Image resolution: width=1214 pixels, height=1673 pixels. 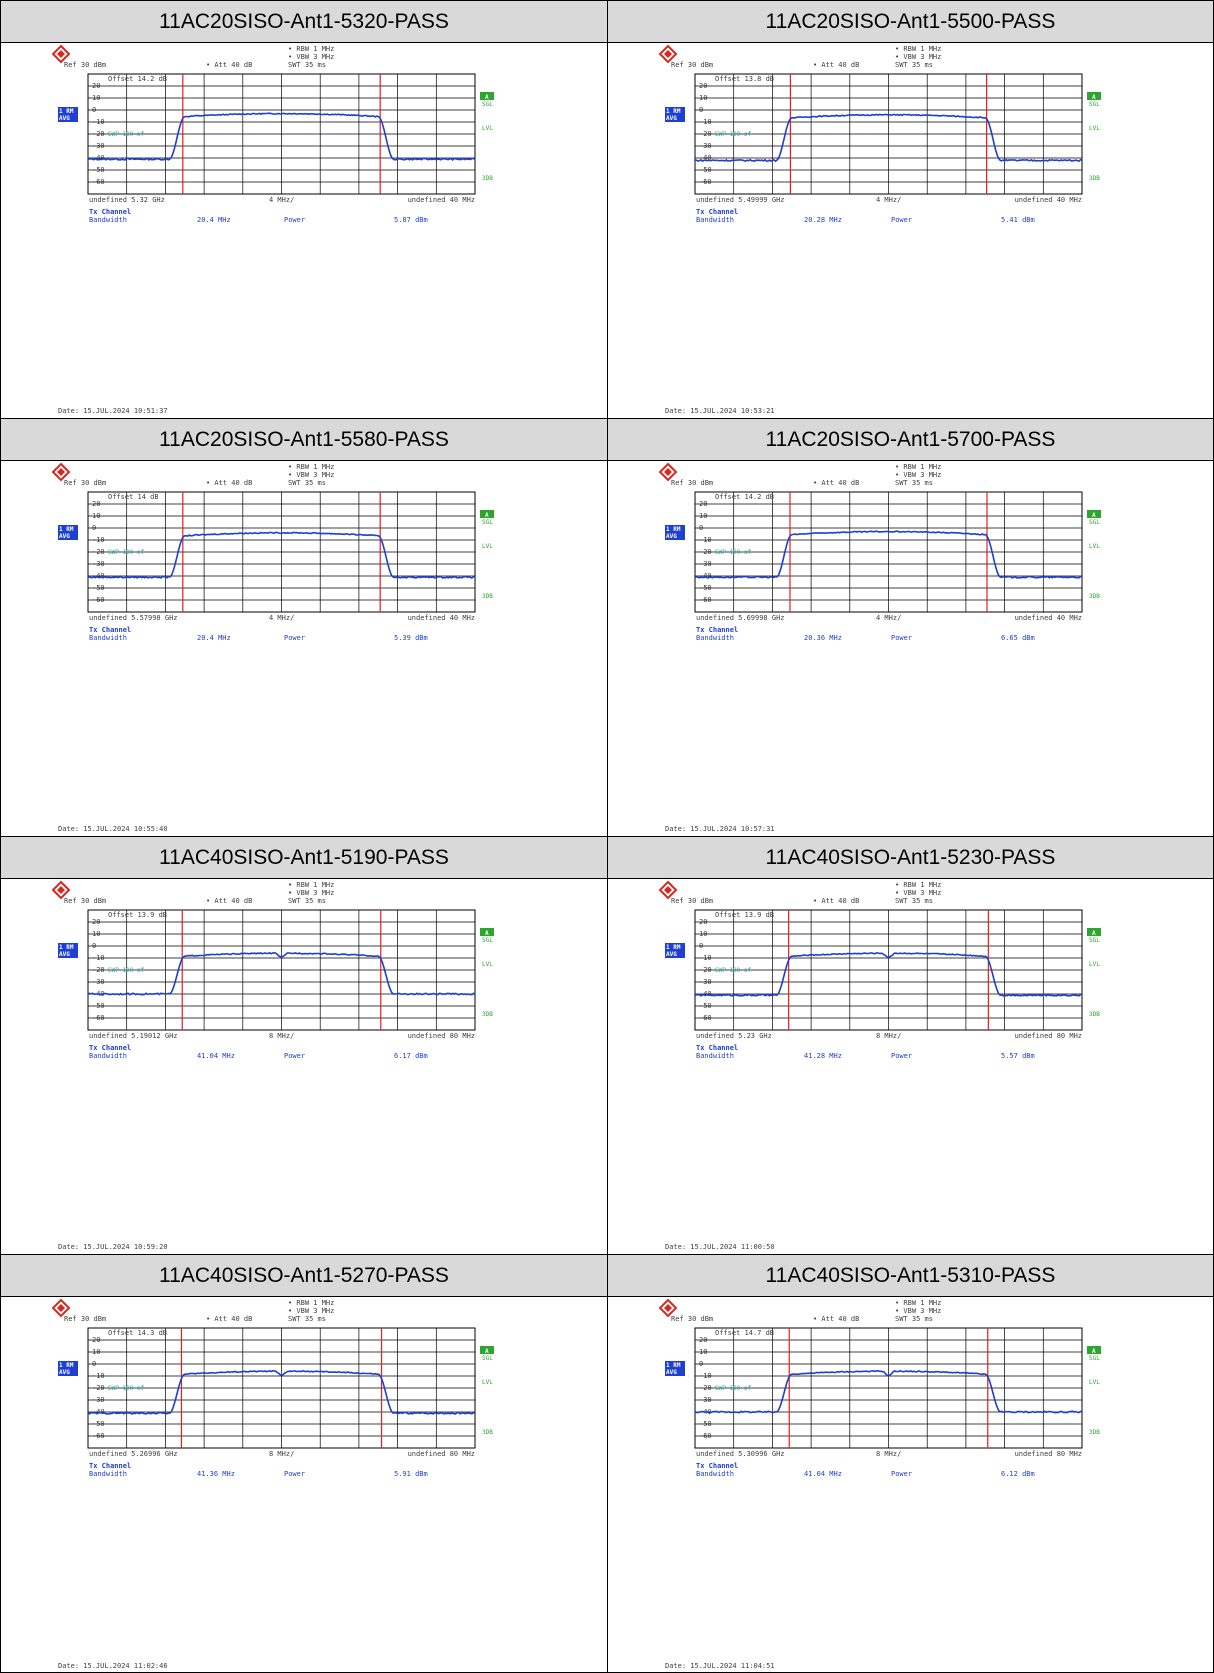 I want to click on power-value: 5.87 dBm, so click(x=411, y=220).